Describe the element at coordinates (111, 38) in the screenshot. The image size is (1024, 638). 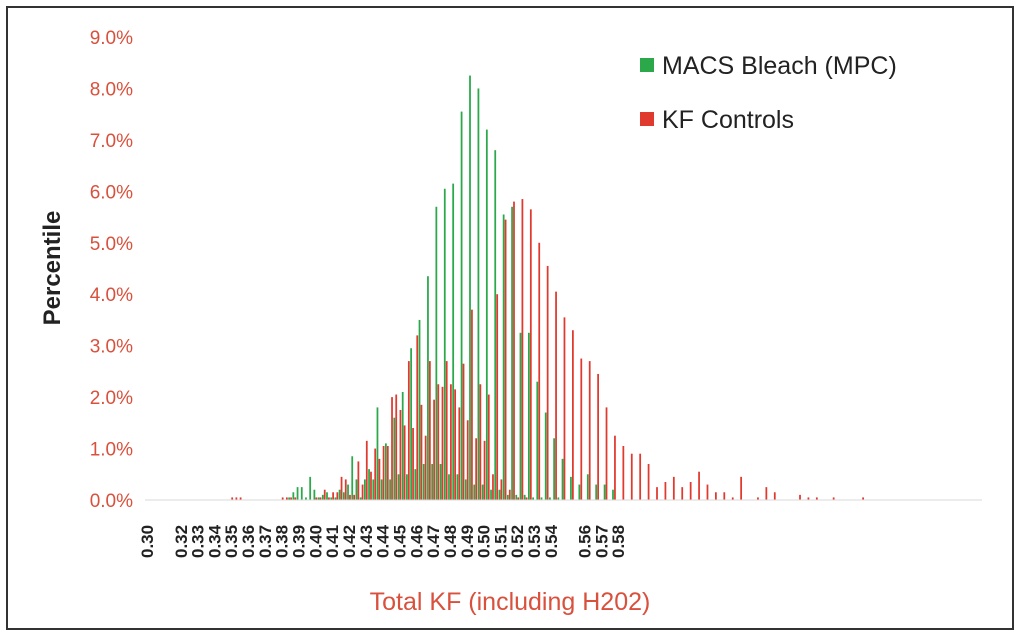
I see `y-tick-label: 9.0%` at that location.